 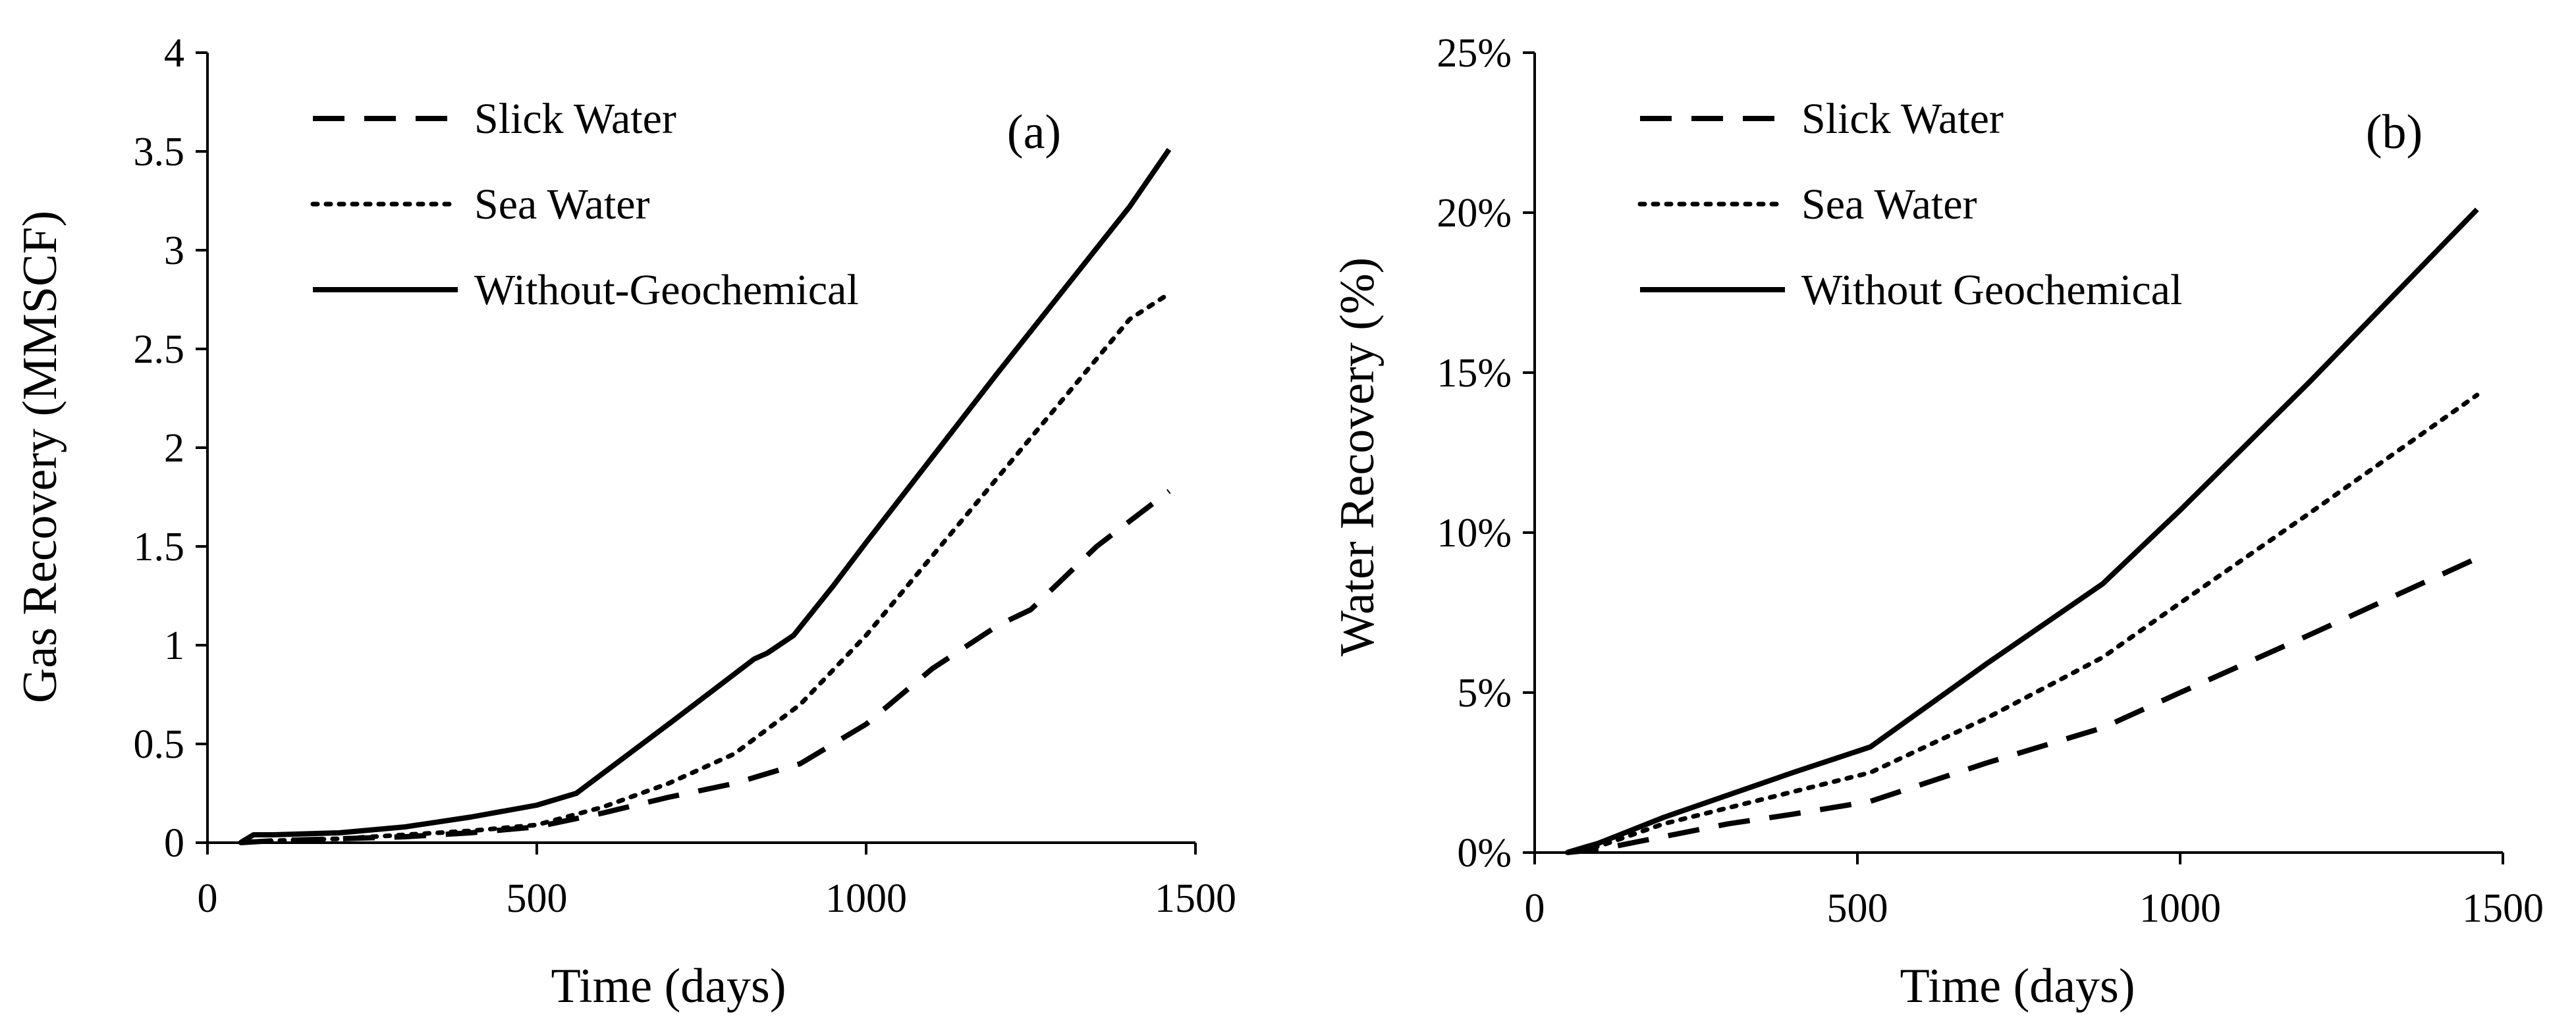 I want to click on y-tick-label: 20%, so click(x=1474, y=213).